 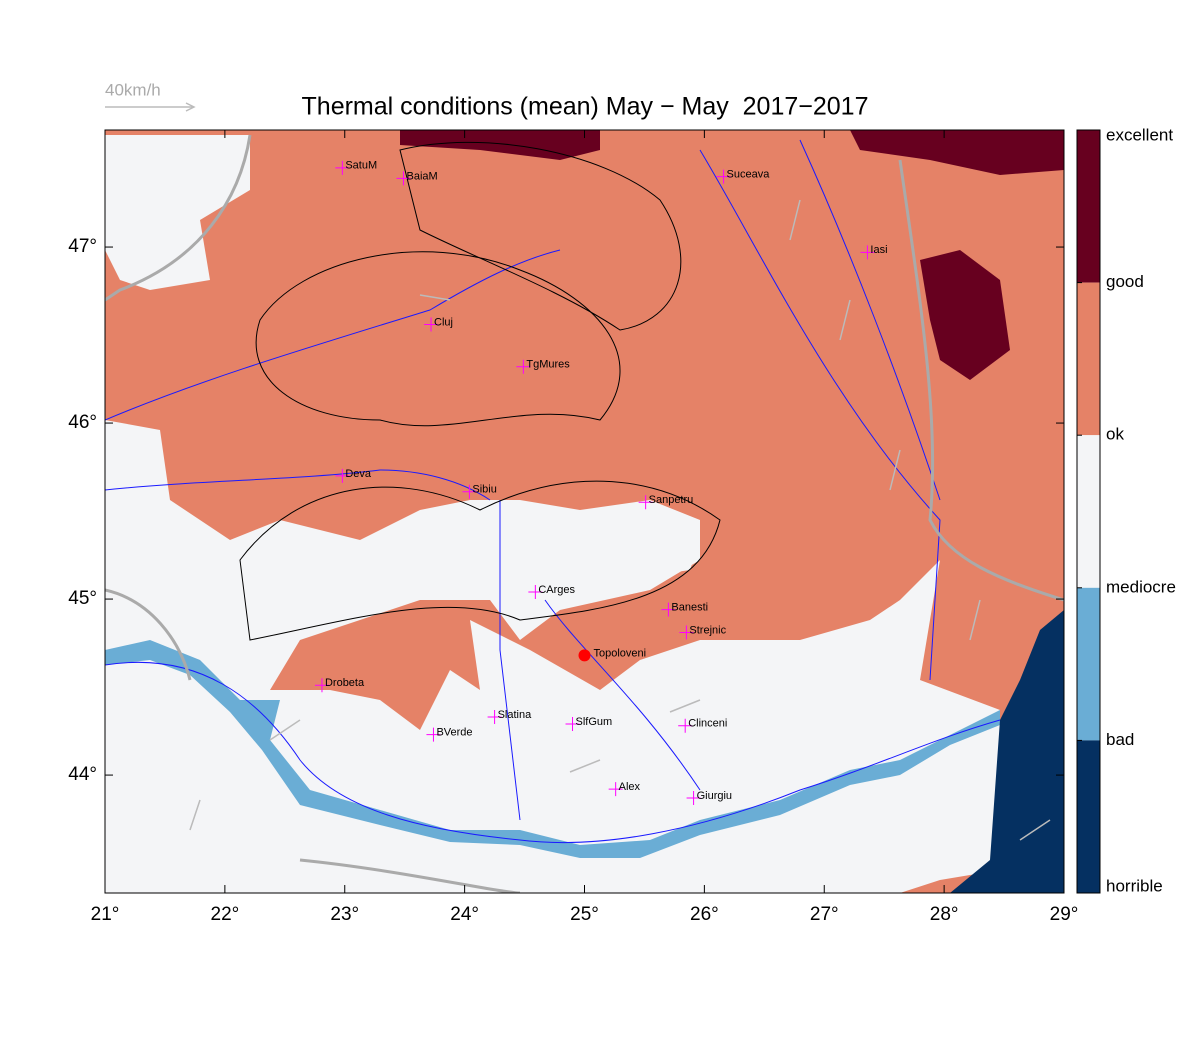 What do you see at coordinates (105, 914) in the screenshot?
I see `x-tick-label: 21°` at bounding box center [105, 914].